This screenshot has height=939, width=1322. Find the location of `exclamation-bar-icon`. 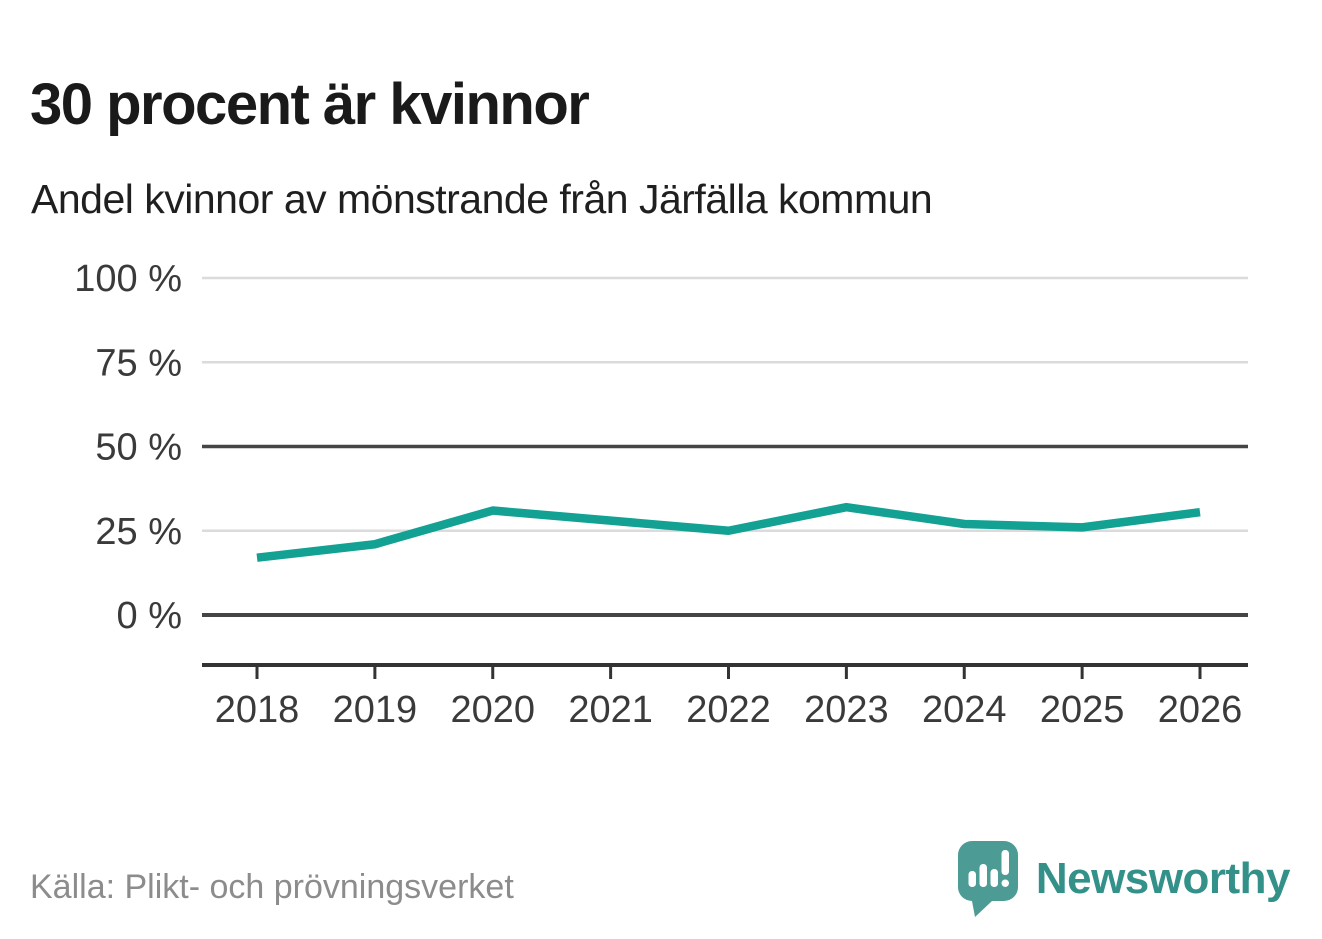

exclamation-bar-icon is located at coordinates (1005, 862).